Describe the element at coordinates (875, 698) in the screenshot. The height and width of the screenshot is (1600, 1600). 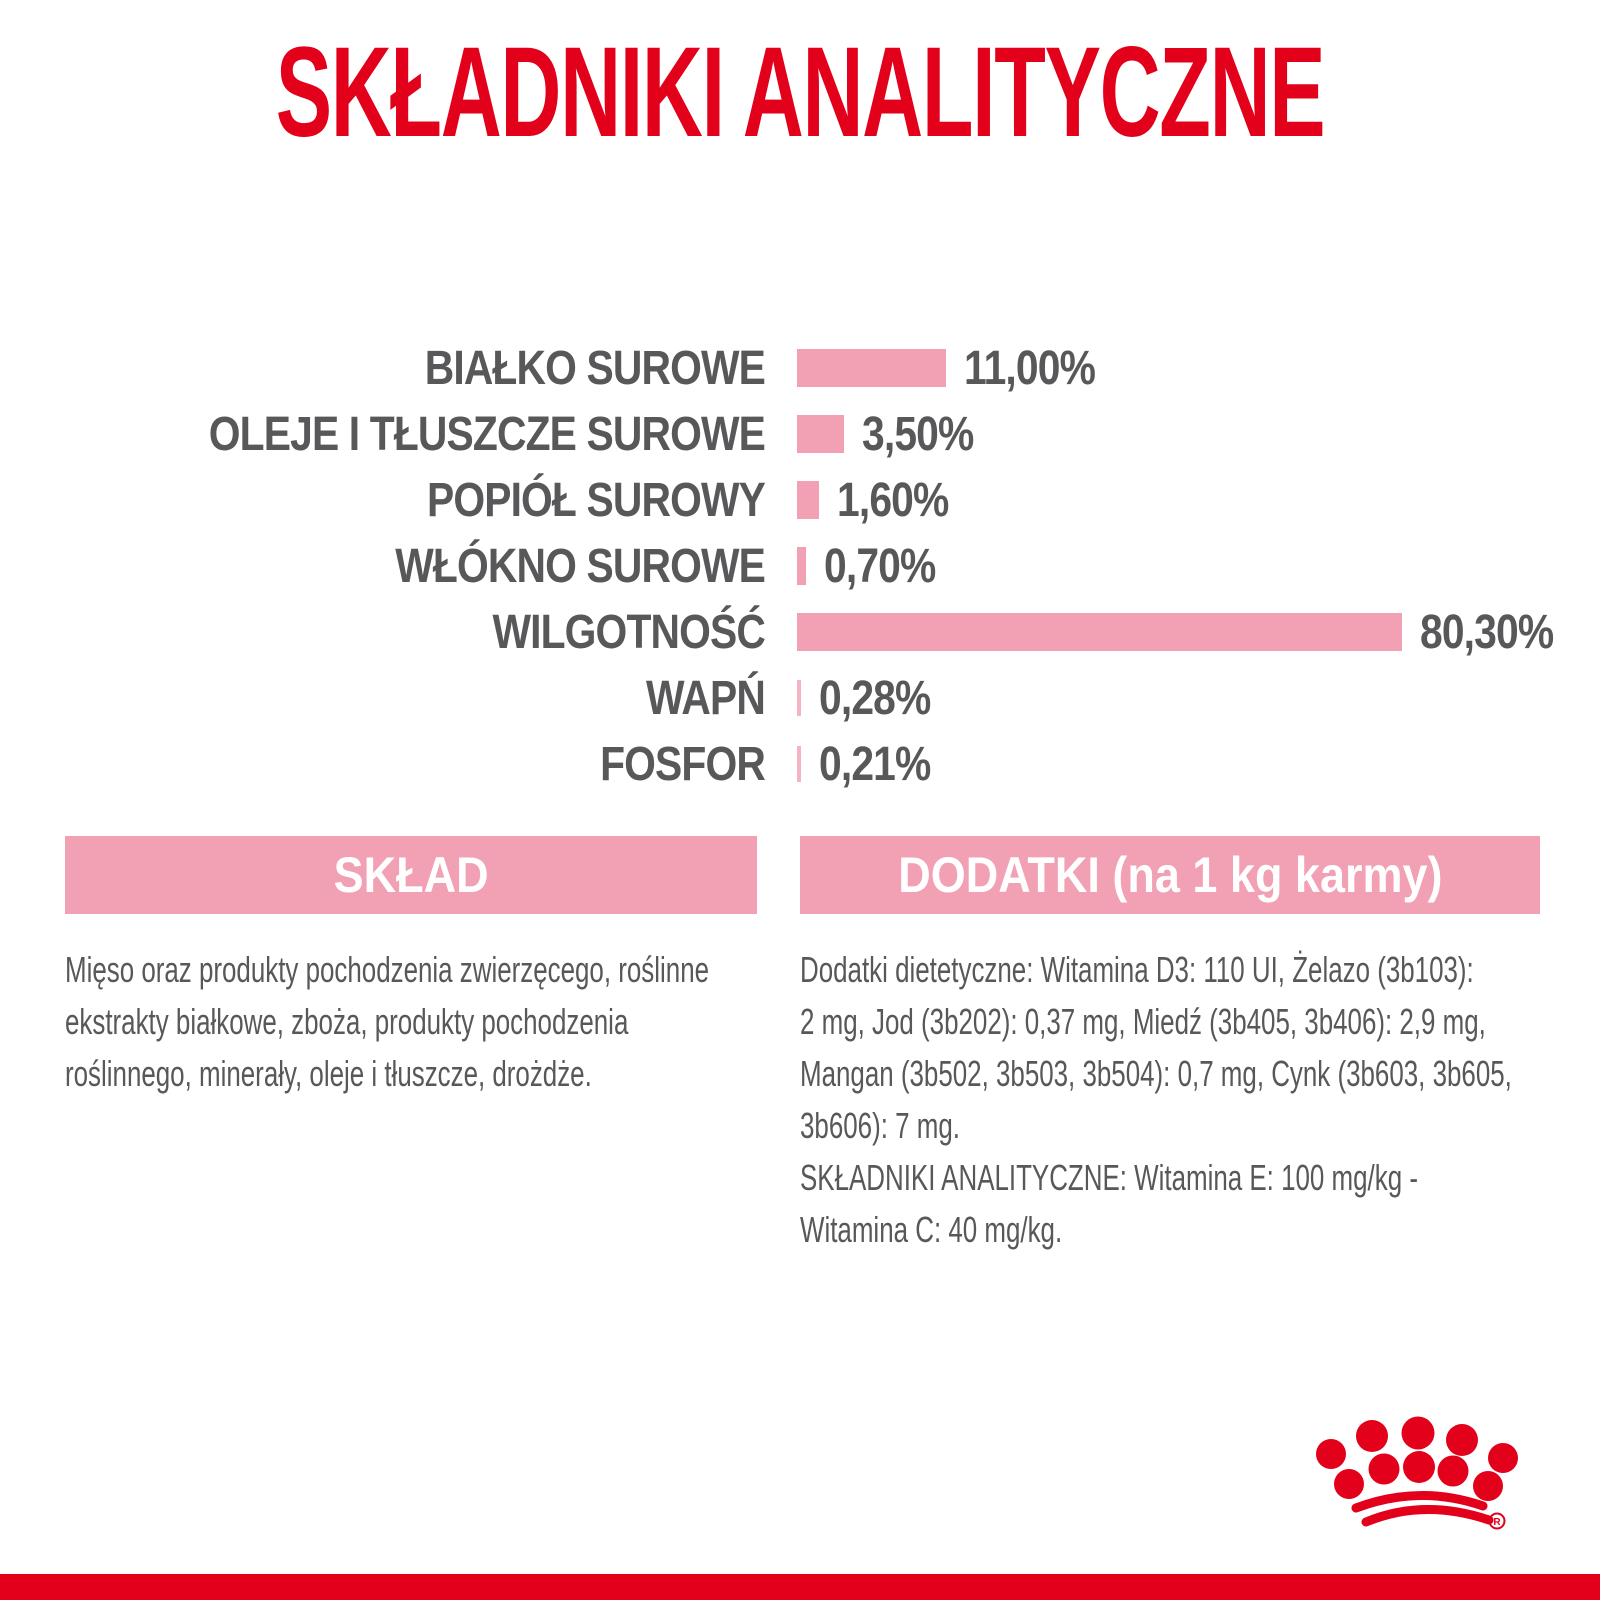
I see `chart-value-label: 0,28%` at that location.